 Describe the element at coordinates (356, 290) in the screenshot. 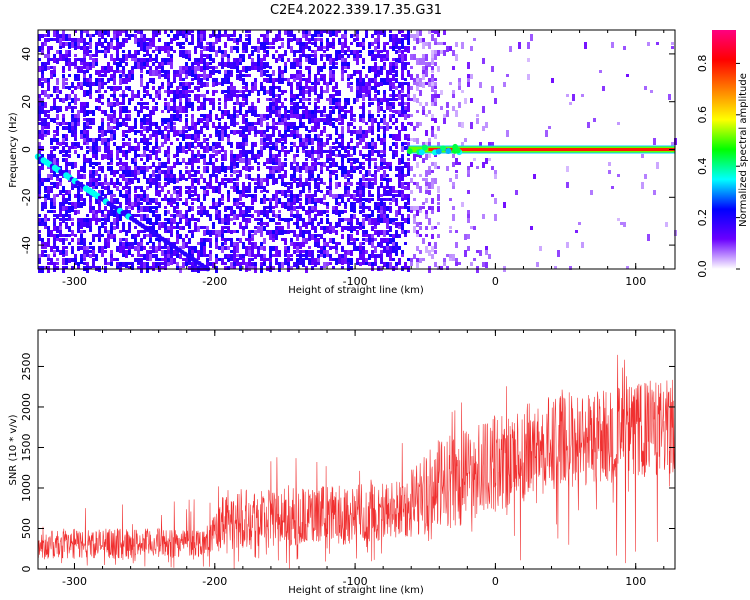

I see `spectrogram-x-axis-title: Height of straight line (km)` at that location.